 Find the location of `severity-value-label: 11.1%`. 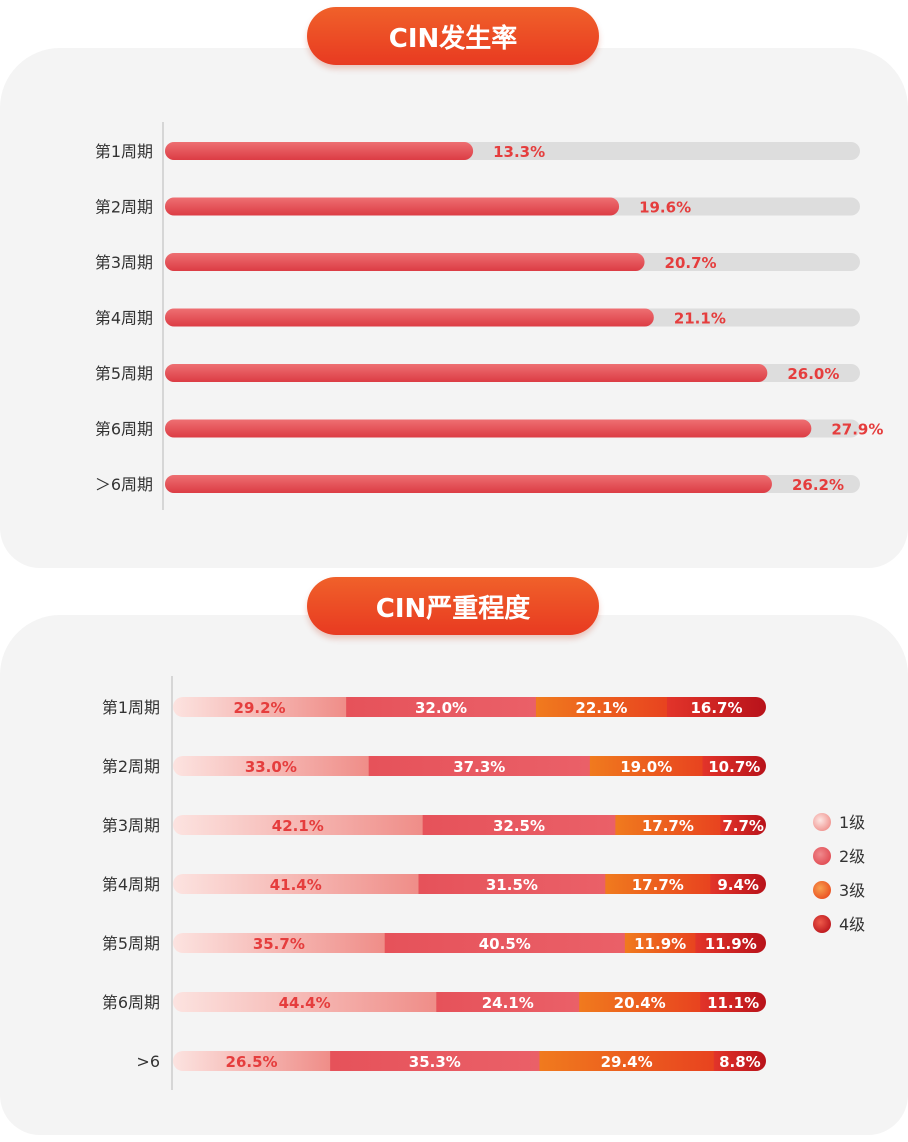

severity-value-label: 11.1% is located at coordinates (733, 1003).